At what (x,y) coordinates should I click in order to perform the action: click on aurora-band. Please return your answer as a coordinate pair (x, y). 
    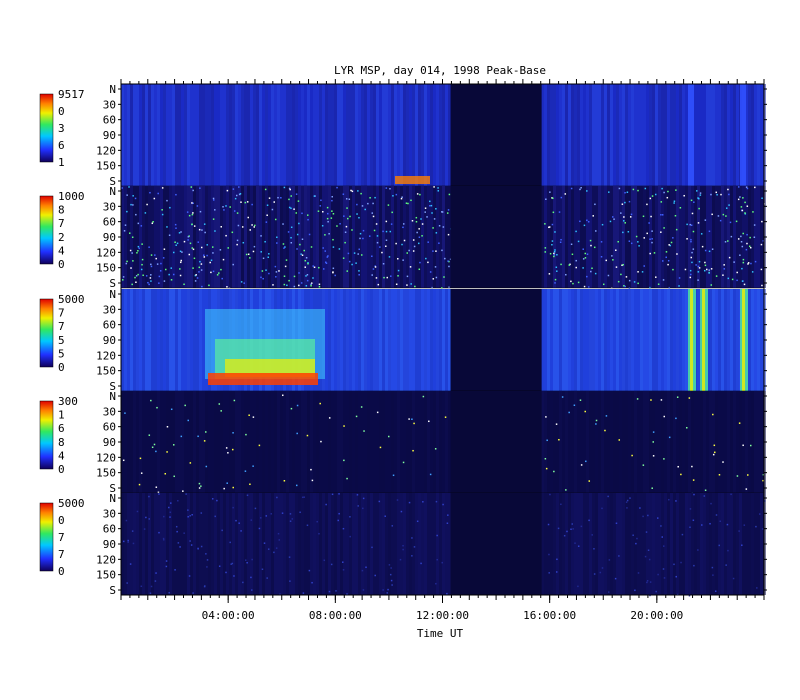
    Looking at the image, I should click on (691, 340).